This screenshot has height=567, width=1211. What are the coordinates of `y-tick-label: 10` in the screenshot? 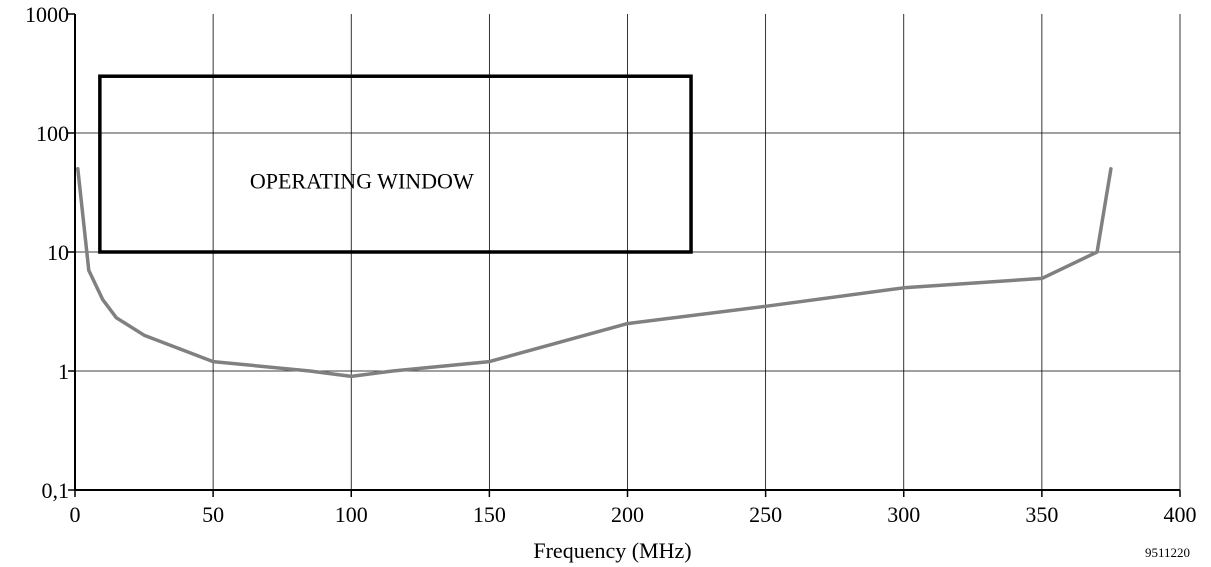 It's located at (58, 252).